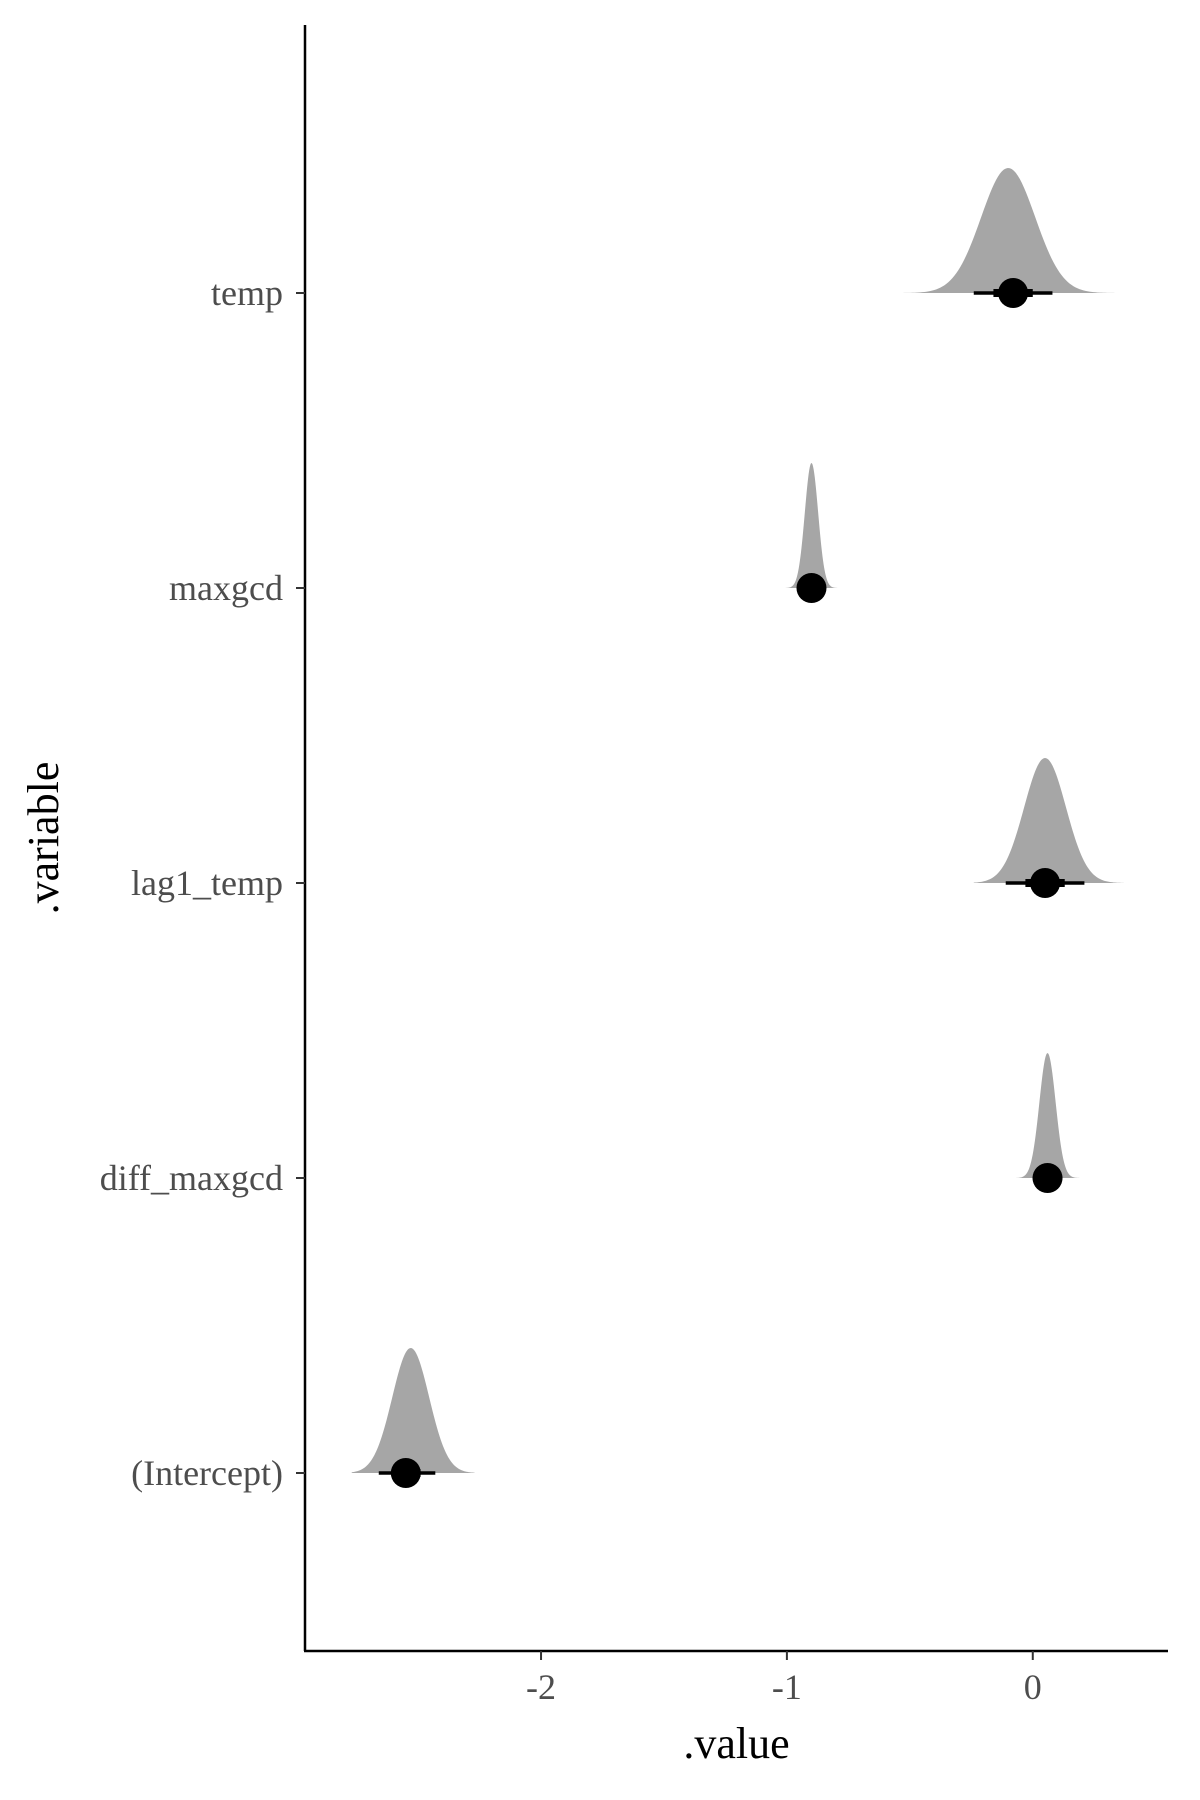 Image resolution: width=1200 pixels, height=1800 pixels. I want to click on density-diff-maxgcd, so click(1056, 1115).